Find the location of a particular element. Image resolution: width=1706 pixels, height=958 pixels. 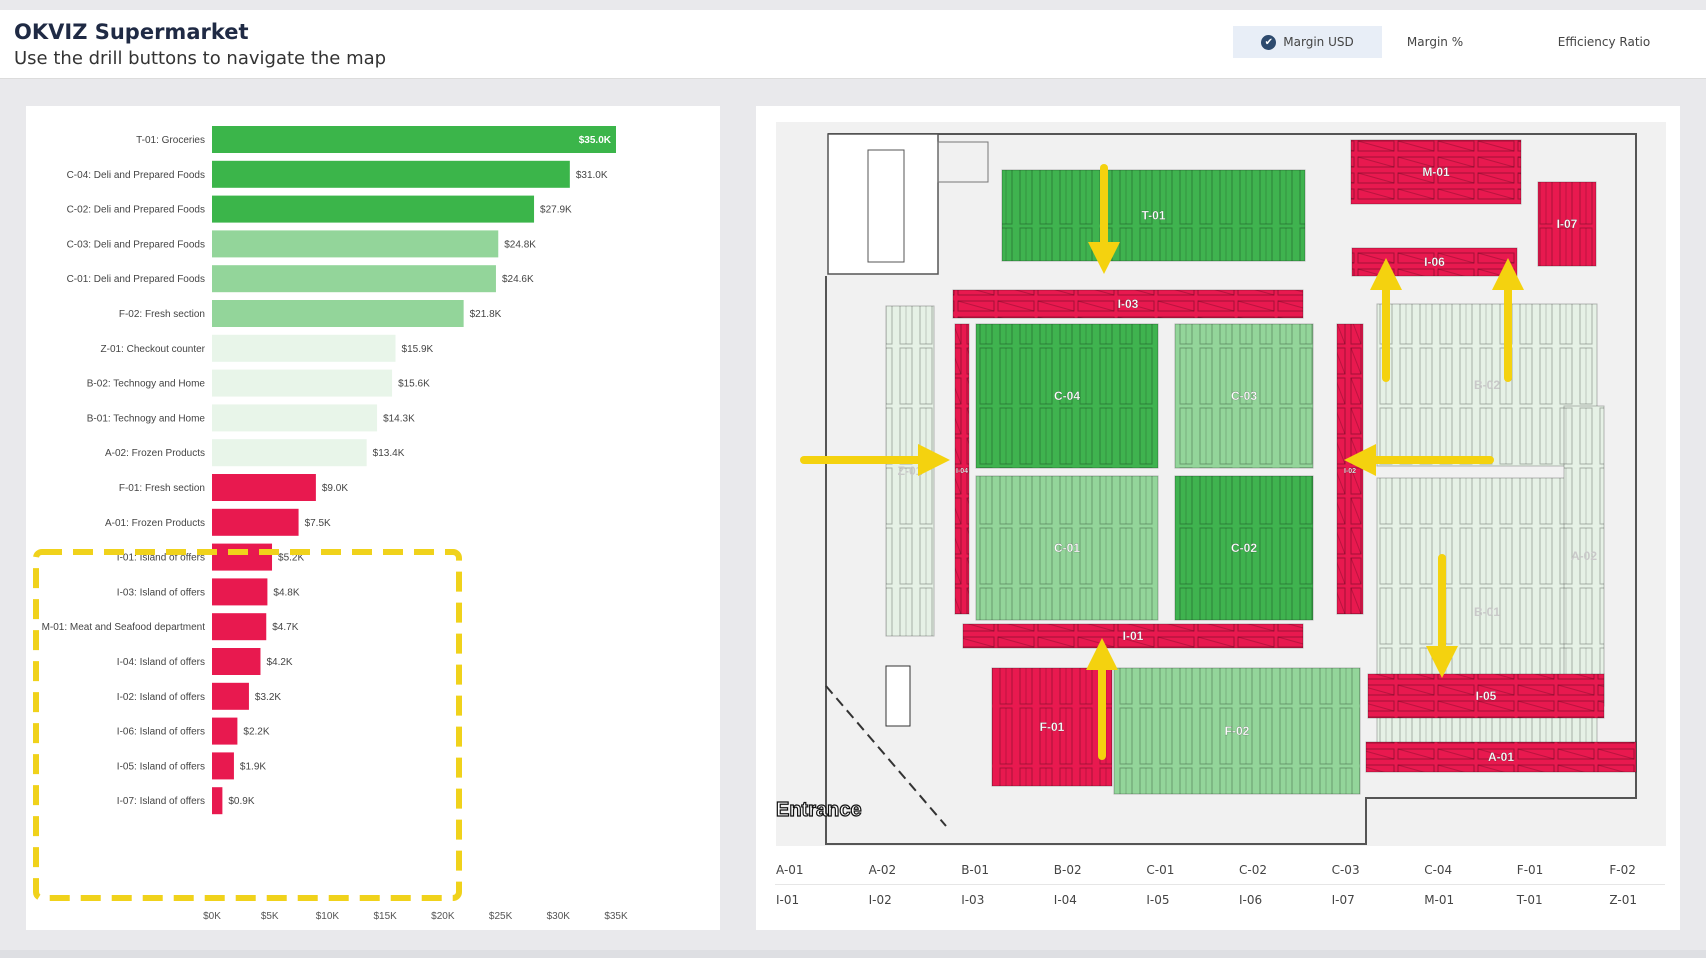

drill-button-c-02: C-02 is located at coordinates (1253, 870).